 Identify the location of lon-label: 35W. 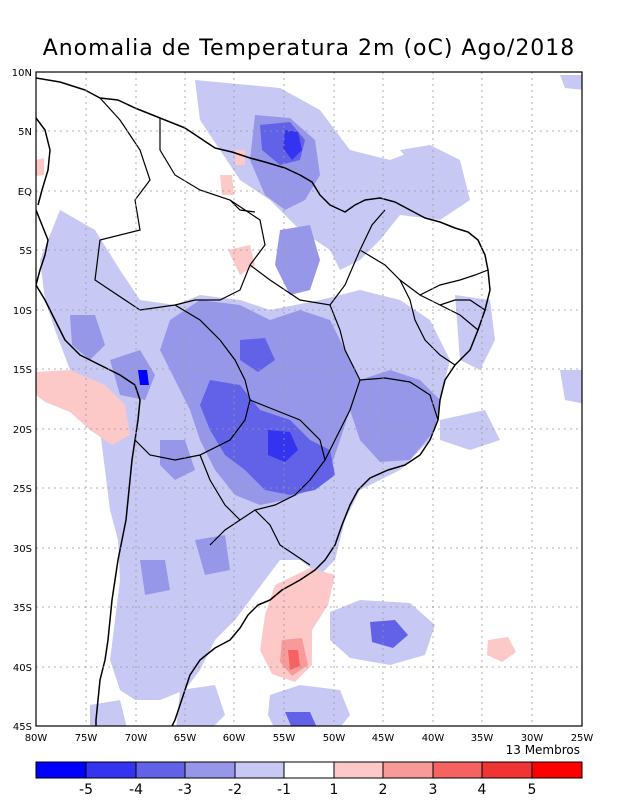
(482, 738).